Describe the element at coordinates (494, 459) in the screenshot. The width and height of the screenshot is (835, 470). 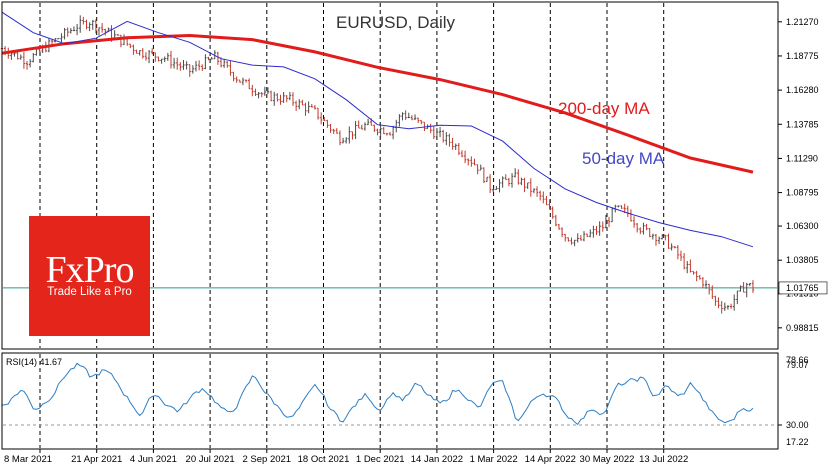
I see `x-tick-label: 1 Mar 2022` at that location.